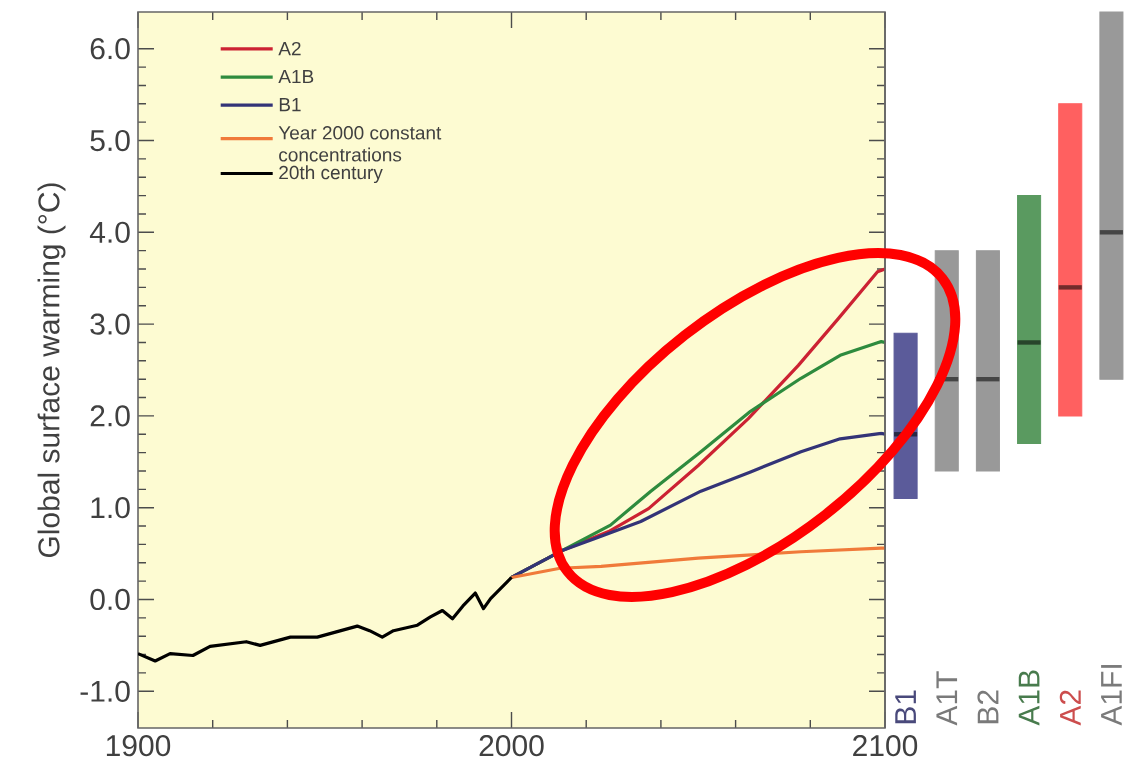 The image size is (1132, 778). I want to click on y-tick-label: 1.0, so click(110, 508).